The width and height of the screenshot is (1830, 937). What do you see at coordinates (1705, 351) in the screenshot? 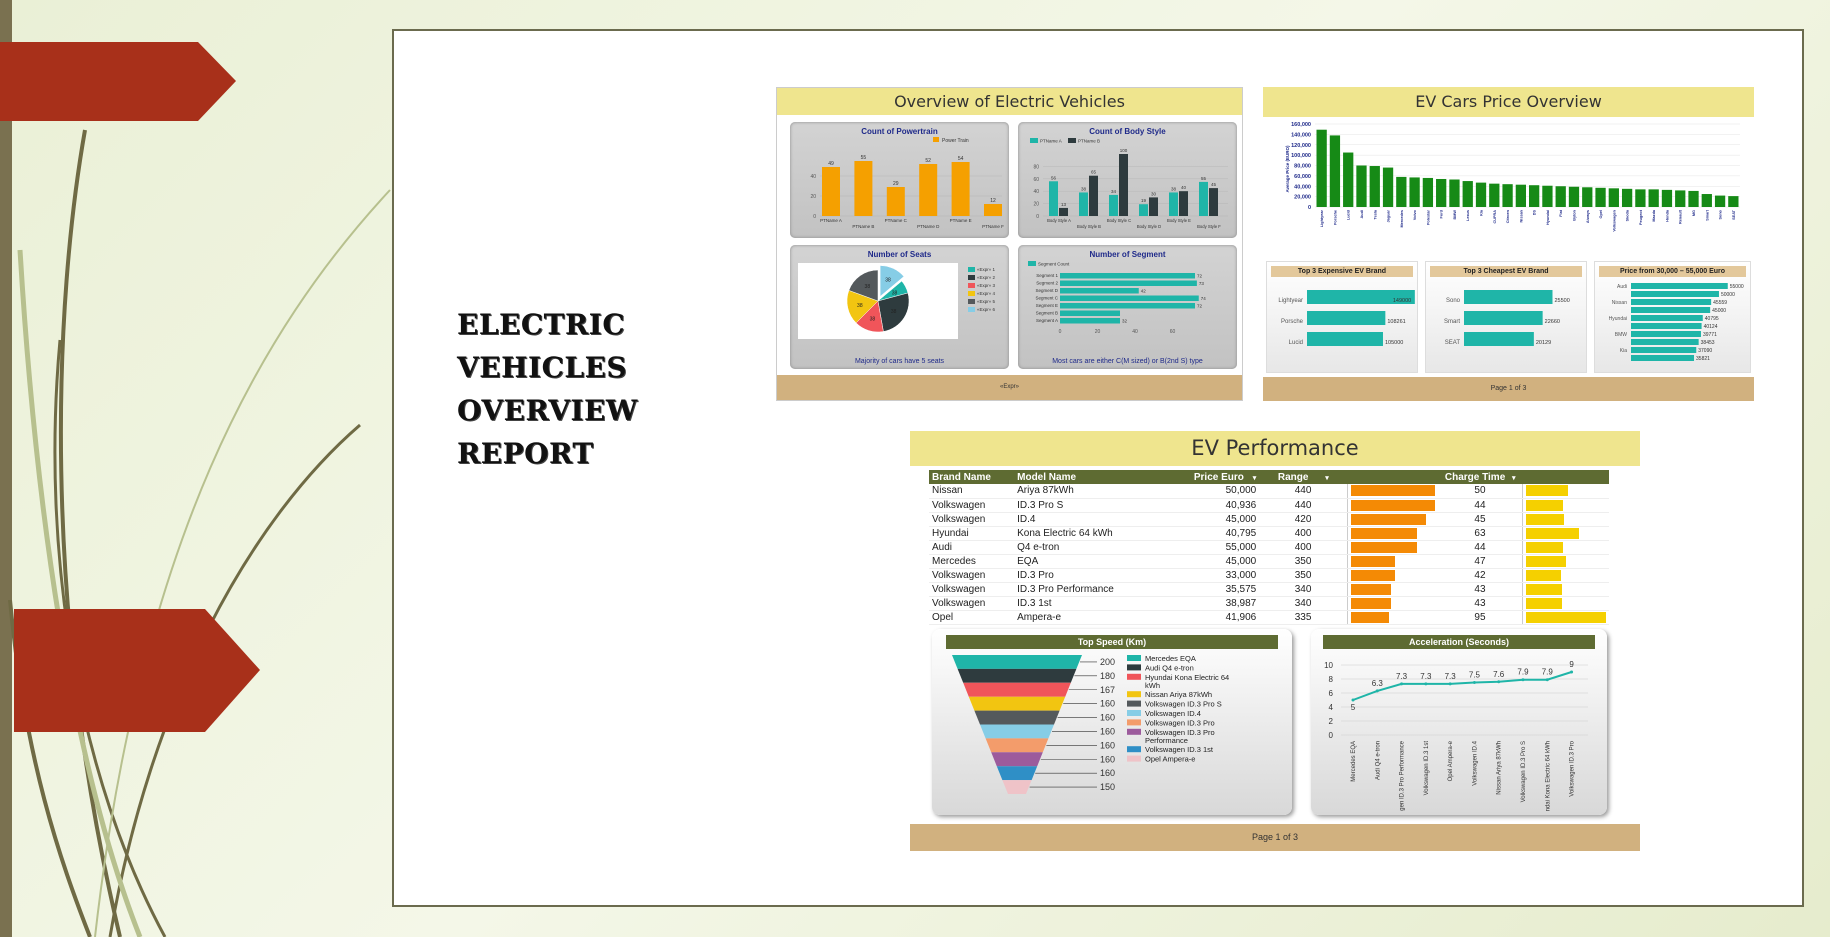
I see `data-label: 37090` at bounding box center [1705, 351].